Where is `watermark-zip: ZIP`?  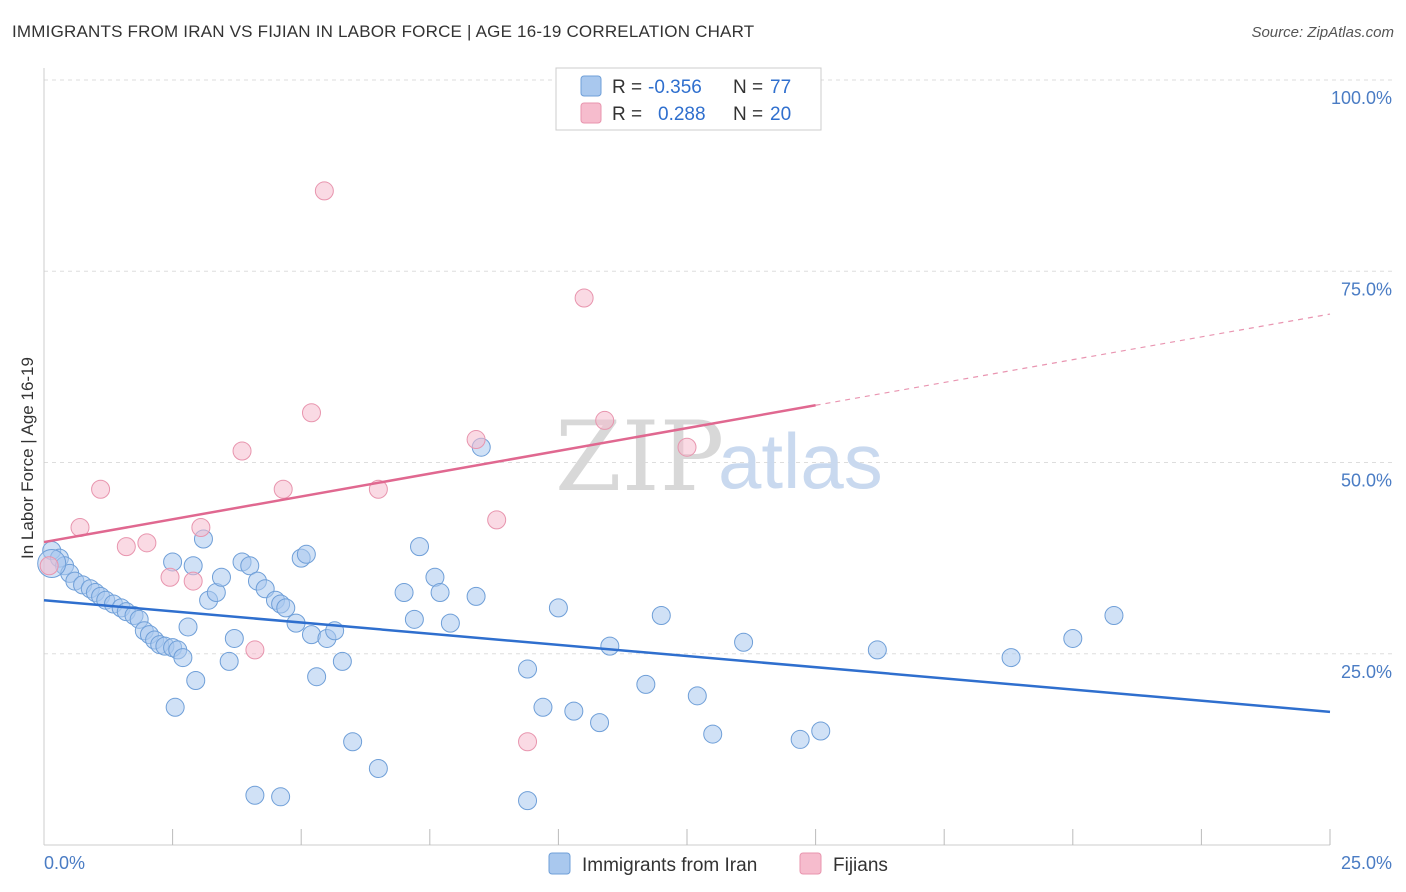 watermark-zip: ZIP is located at coordinates (639, 457).